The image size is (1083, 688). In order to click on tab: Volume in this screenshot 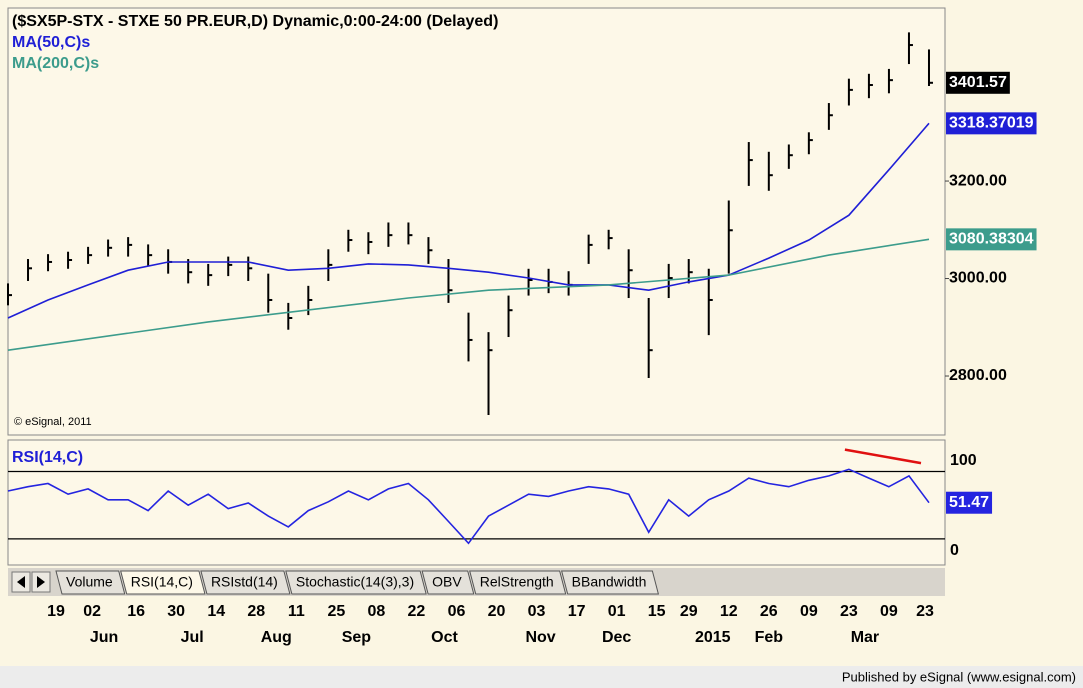, I will do `click(89, 582)`.